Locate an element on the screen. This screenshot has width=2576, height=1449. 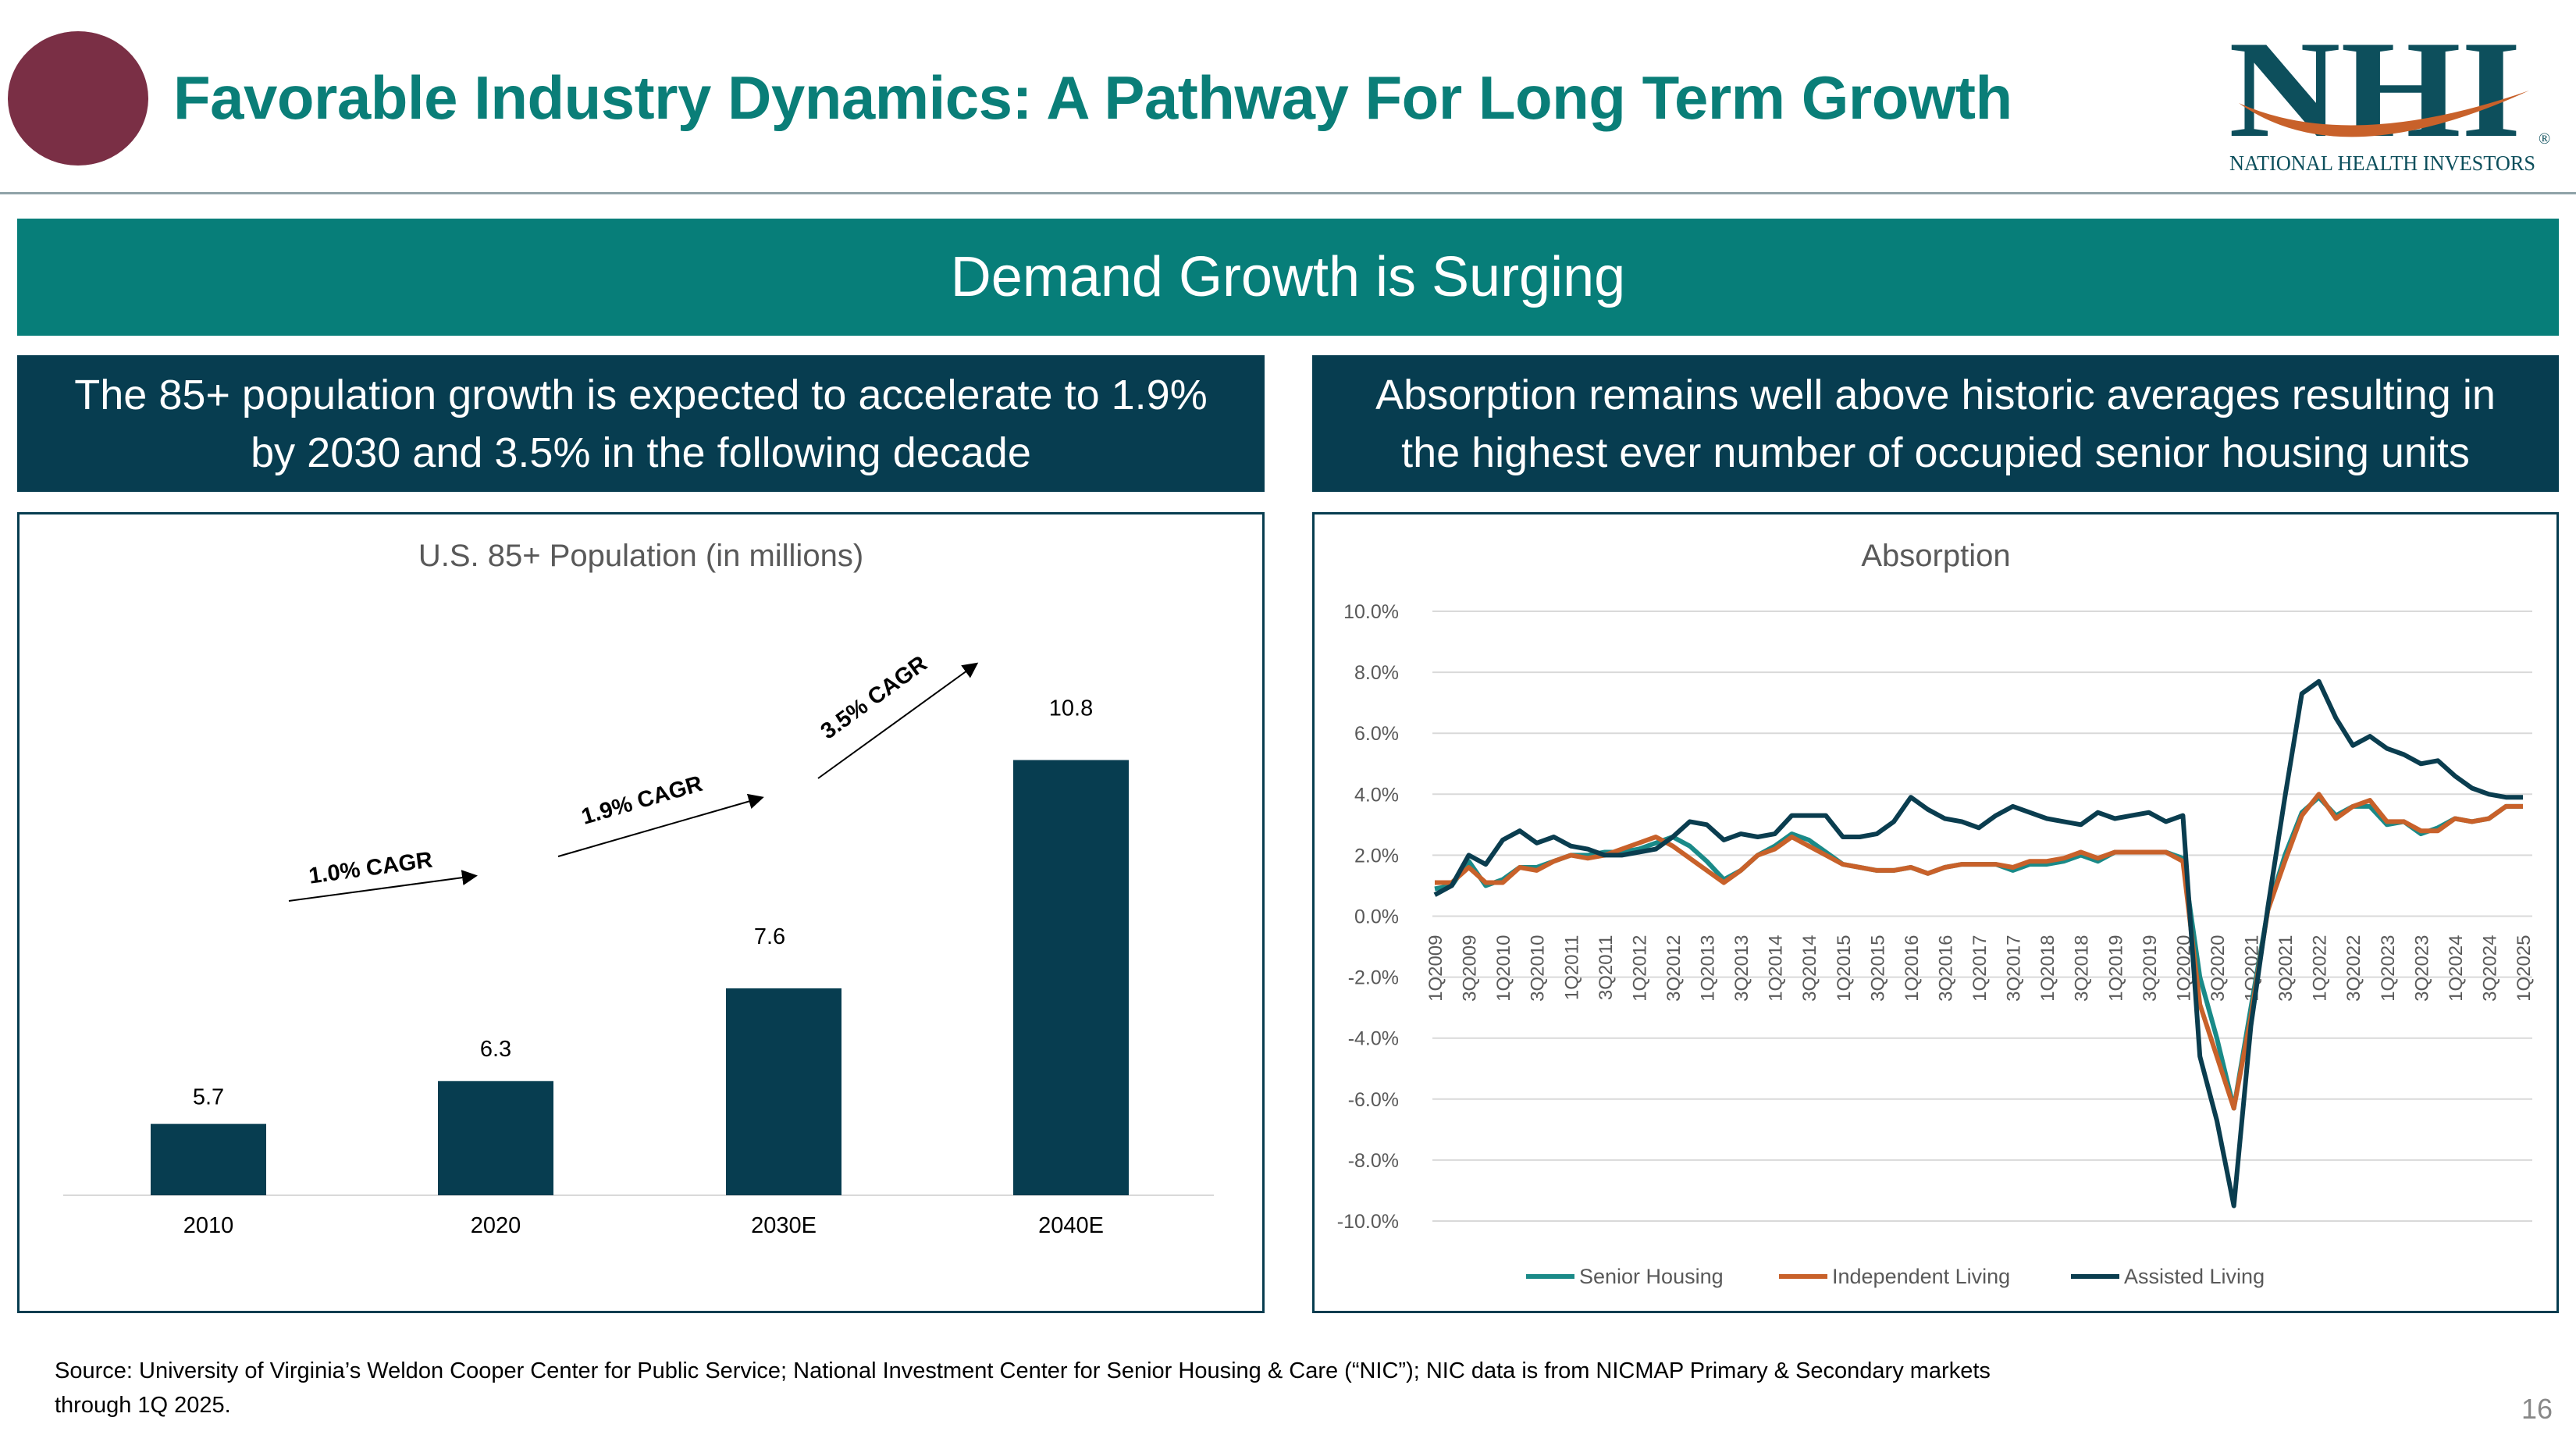
x-tick-label: 1Q2023 is located at coordinates (2388, 968).